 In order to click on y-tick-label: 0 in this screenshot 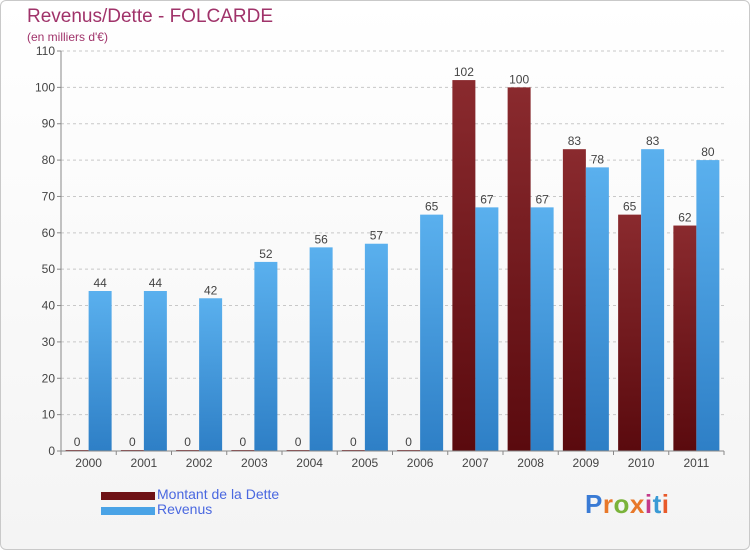, I will do `click(51, 451)`.